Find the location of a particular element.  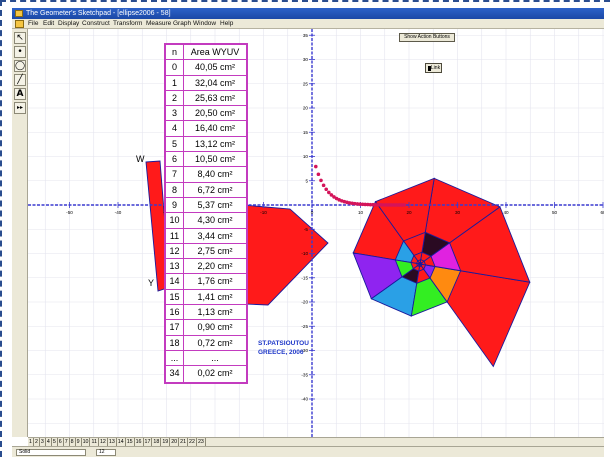

table-cell-area: 2,20 cm² is located at coordinates (215, 266).